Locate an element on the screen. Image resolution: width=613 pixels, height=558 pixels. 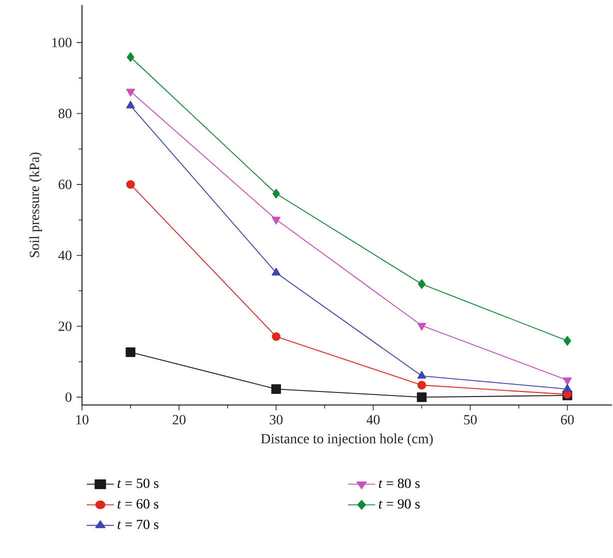
y-tick-label: 0 is located at coordinates (69, 397).